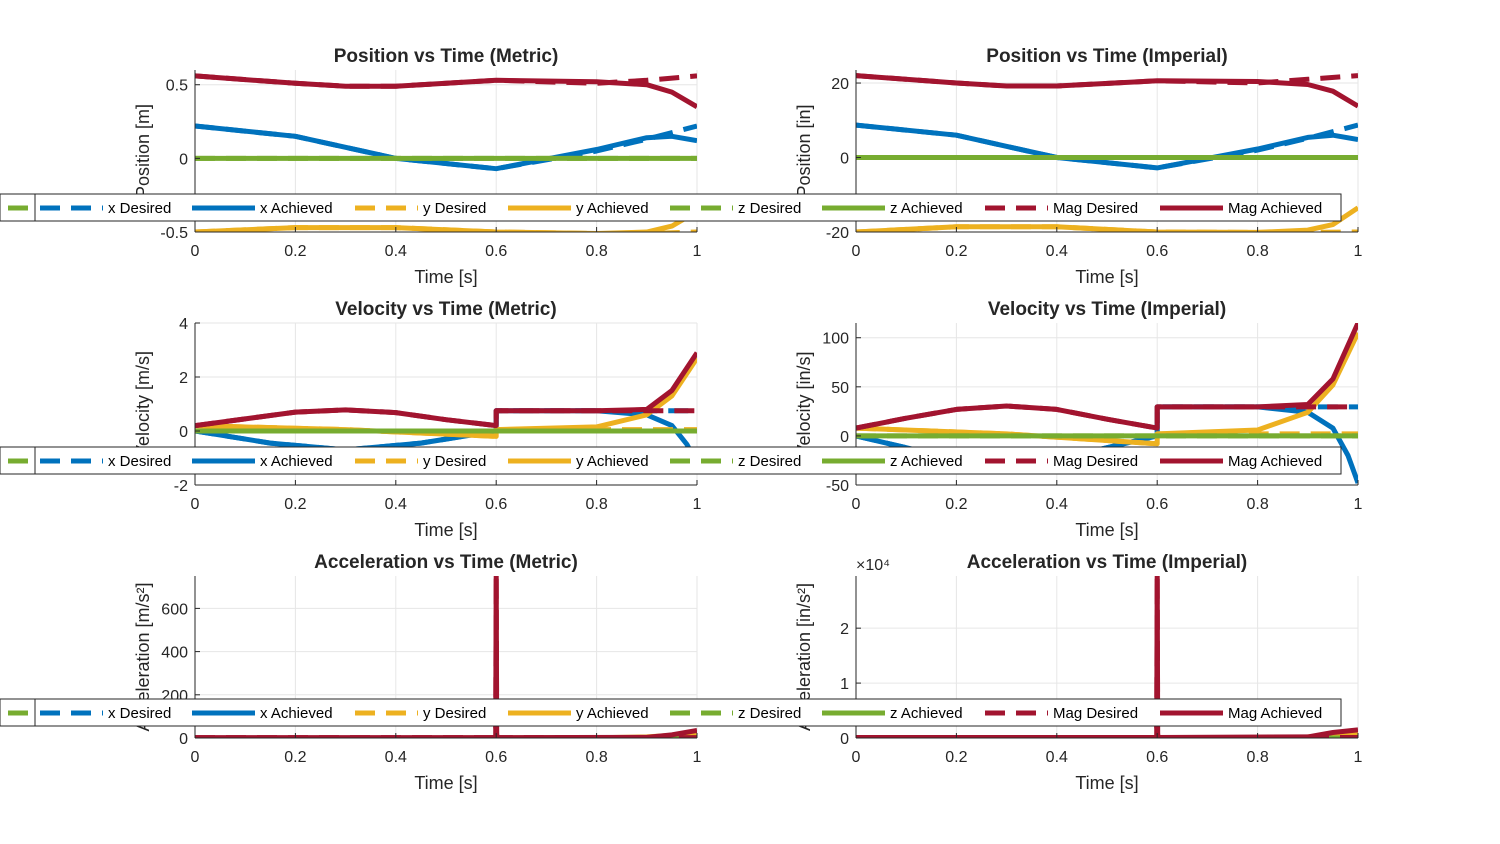 This screenshot has width=1500, height=844. I want to click on chart-title: Velocity vs Time (Imperial), so click(1107, 309).